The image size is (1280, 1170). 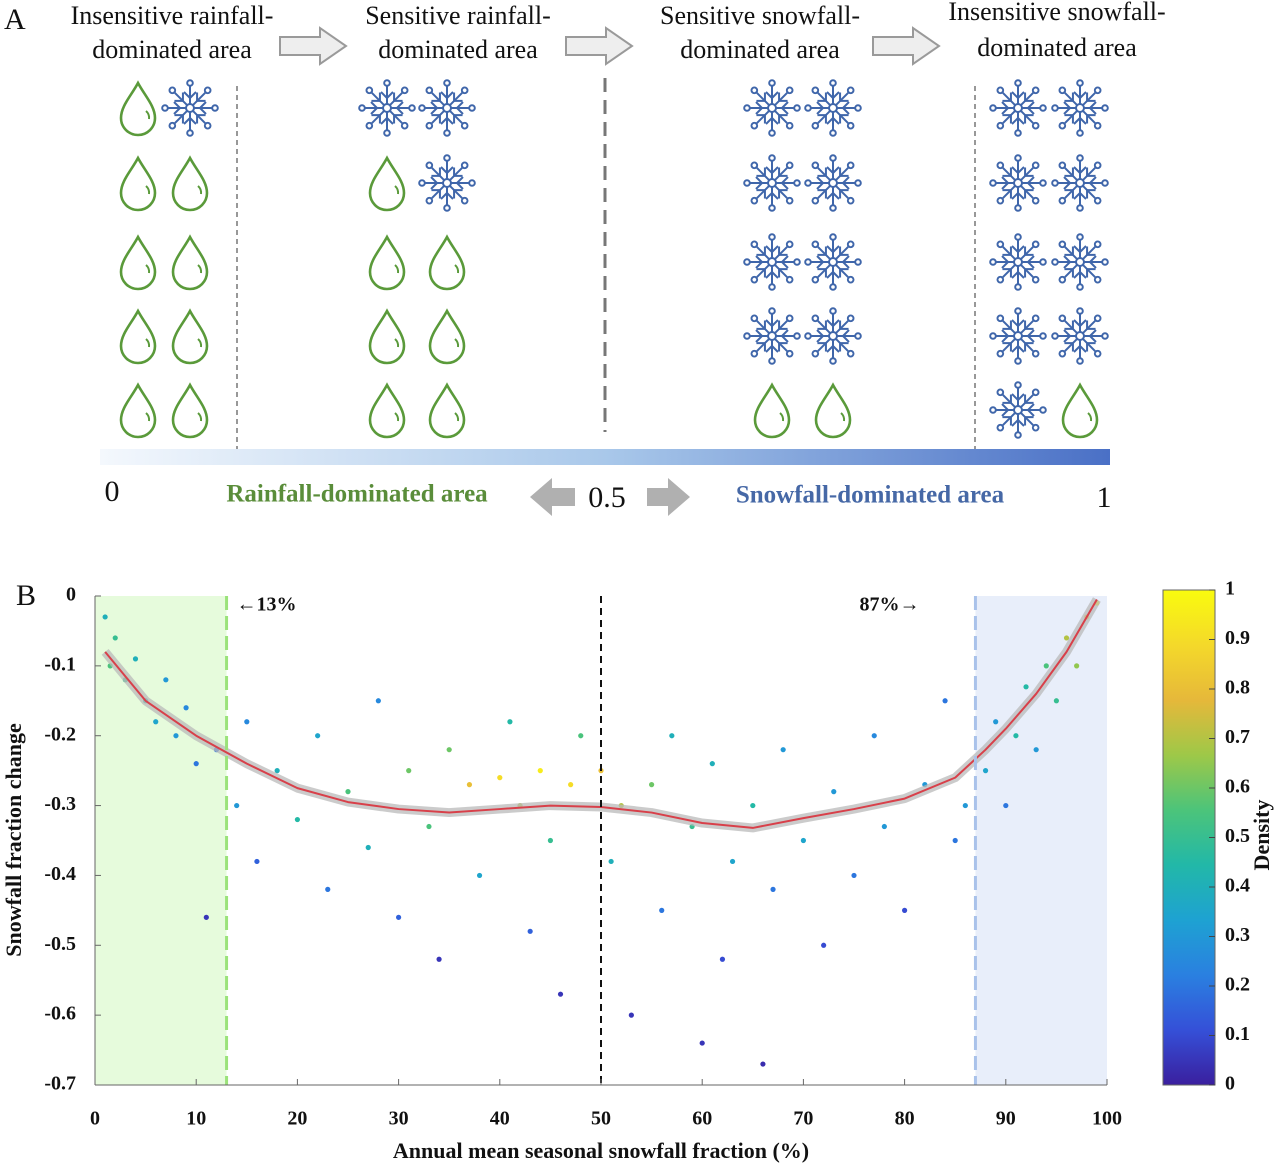 I want to click on stage-heading: dominated area, so click(x=760, y=49).